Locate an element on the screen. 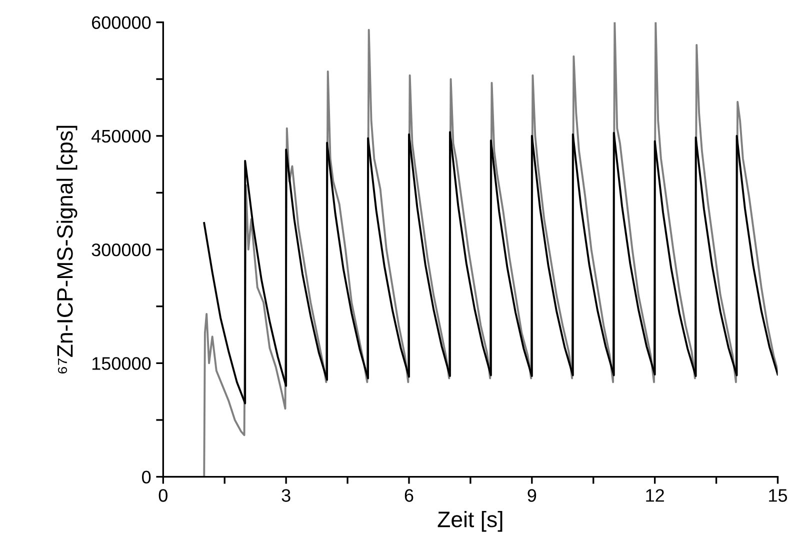 The width and height of the screenshot is (792, 557). x-tick-label: 3 is located at coordinates (286, 495).